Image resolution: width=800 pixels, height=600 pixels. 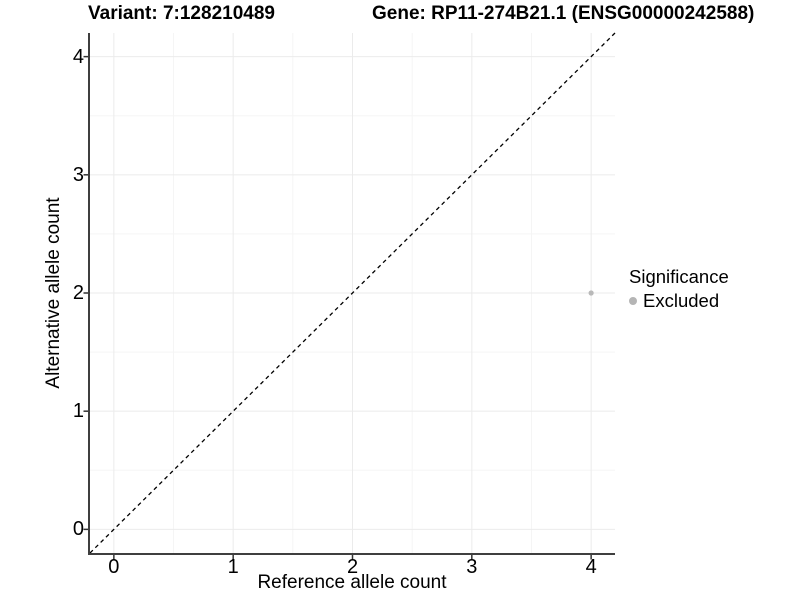 What do you see at coordinates (591, 293) in the screenshot?
I see `data-point` at bounding box center [591, 293].